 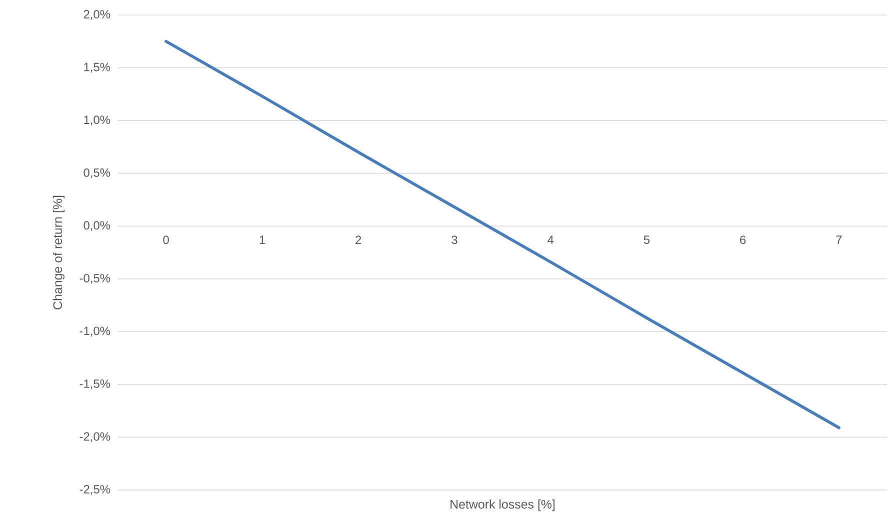 What do you see at coordinates (97, 173) in the screenshot?
I see `y-tick-label: 0,5%` at bounding box center [97, 173].